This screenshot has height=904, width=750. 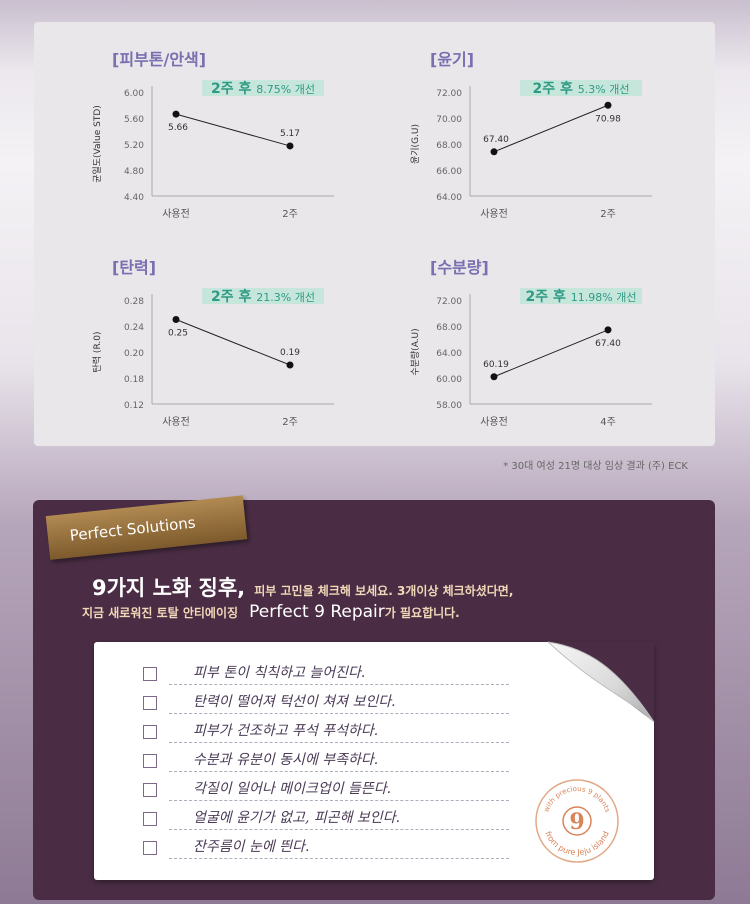 I want to click on checklist-item-text: 피부가 건조하고 푸석 푸석하다., so click(x=286, y=731).